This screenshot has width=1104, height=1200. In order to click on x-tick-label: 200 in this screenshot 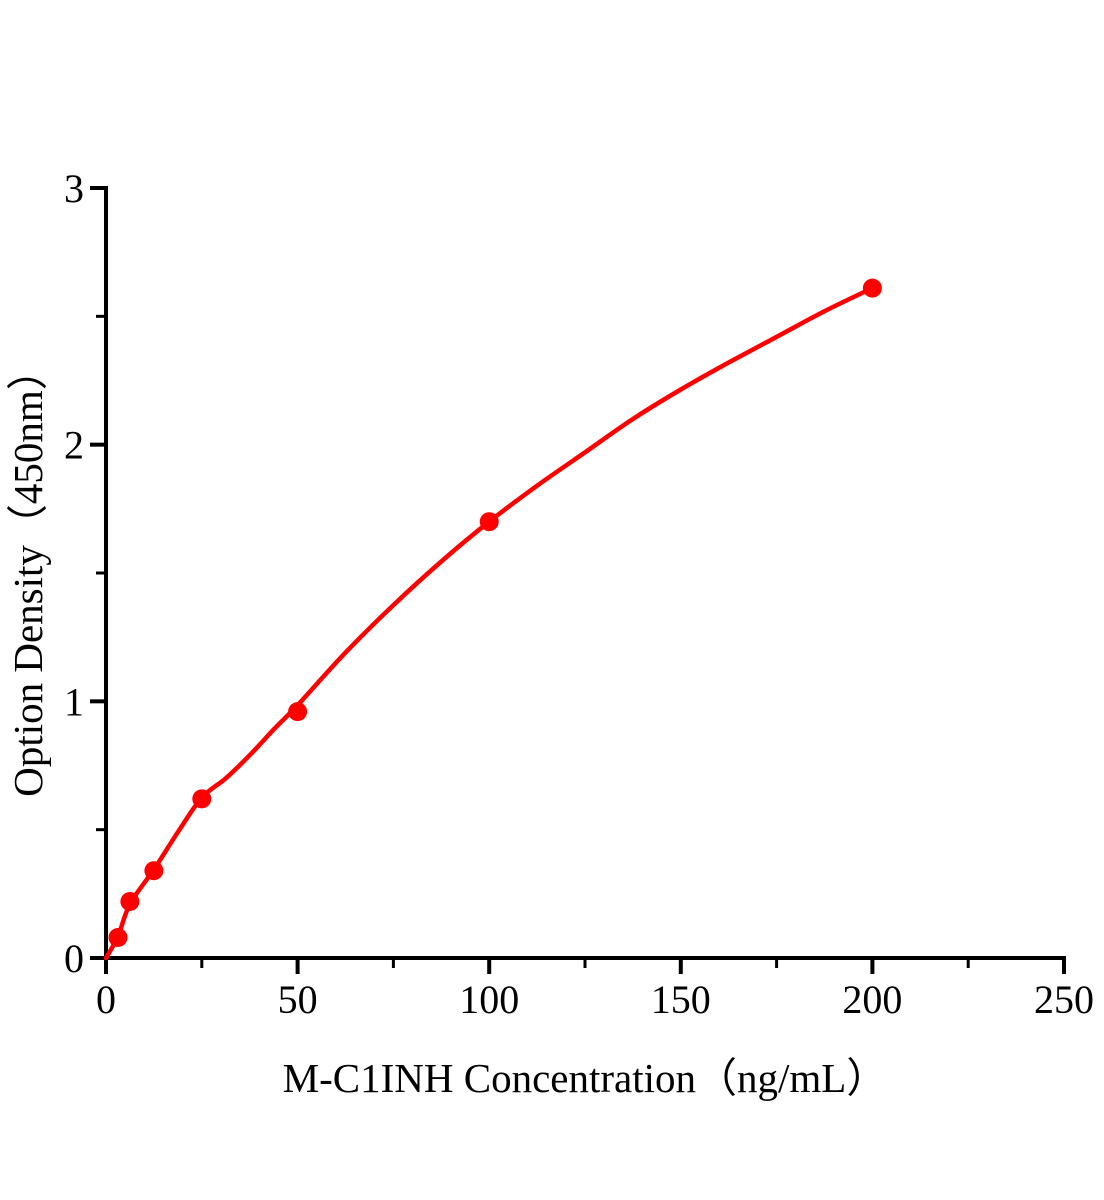, I will do `click(872, 999)`.